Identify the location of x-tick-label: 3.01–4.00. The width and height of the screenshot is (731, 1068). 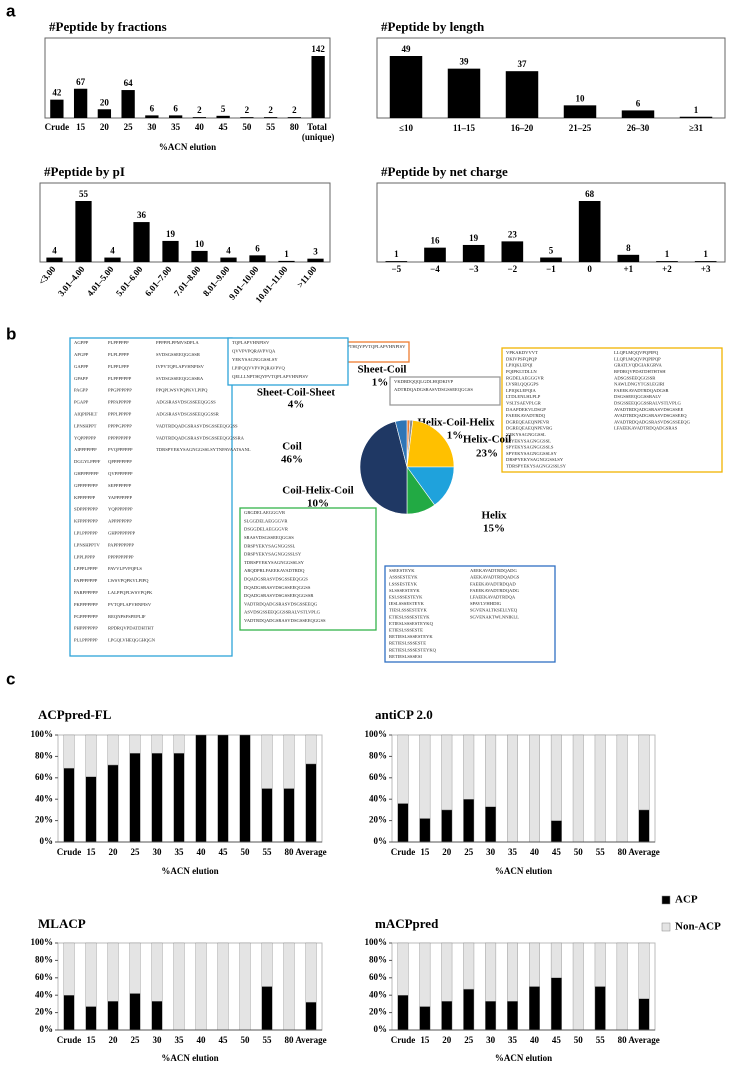
(71, 281).